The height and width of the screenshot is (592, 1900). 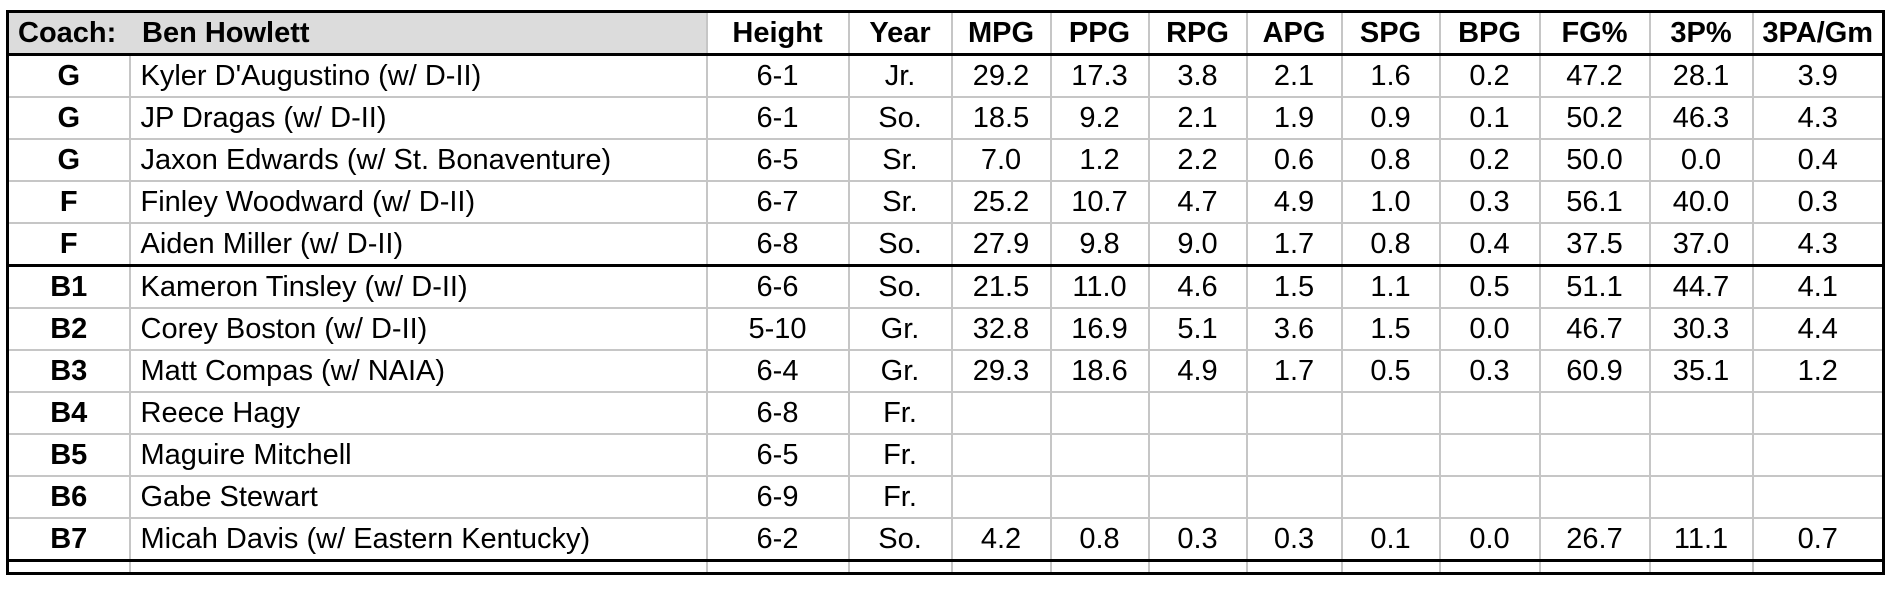 What do you see at coordinates (1197, 202) in the screenshot?
I see `cell-rpg: 4.7` at bounding box center [1197, 202].